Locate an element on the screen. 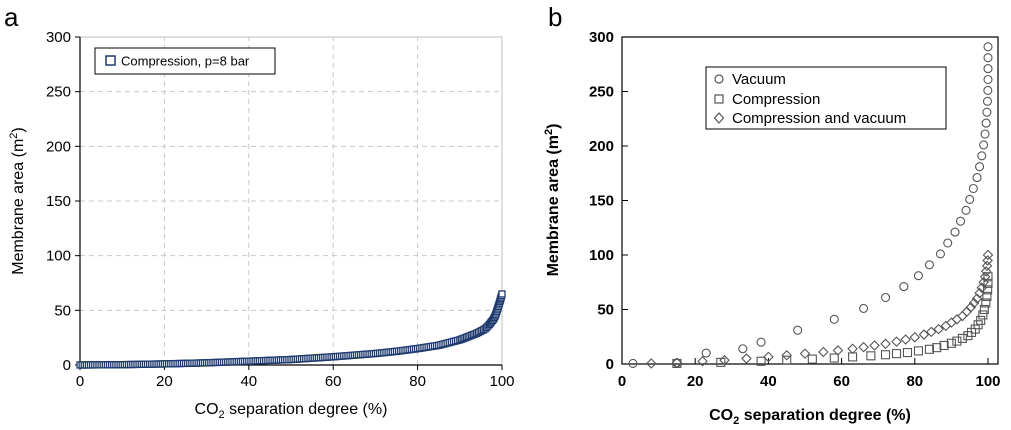 The height and width of the screenshot is (430, 1011). panel-b-y-ticks: 0 50 100 150 200 250 300 is located at coordinates (608, 201).